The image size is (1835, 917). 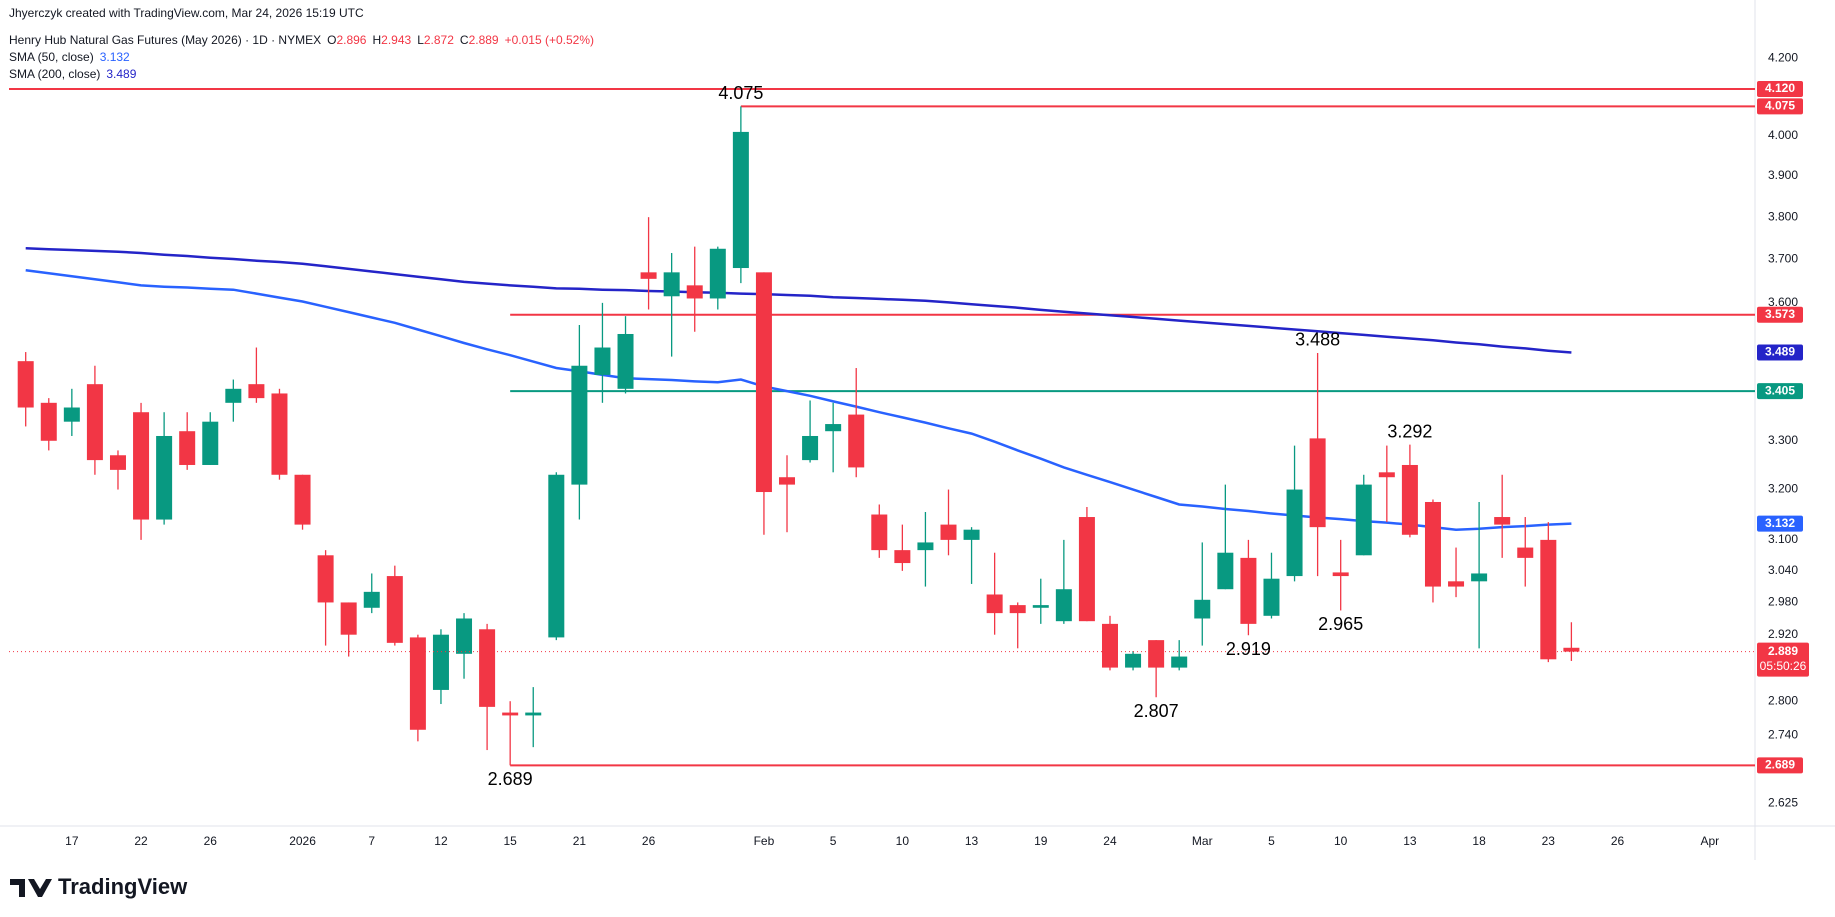 What do you see at coordinates (1780, 390) in the screenshot?
I see `level-label: 3.405` at bounding box center [1780, 390].